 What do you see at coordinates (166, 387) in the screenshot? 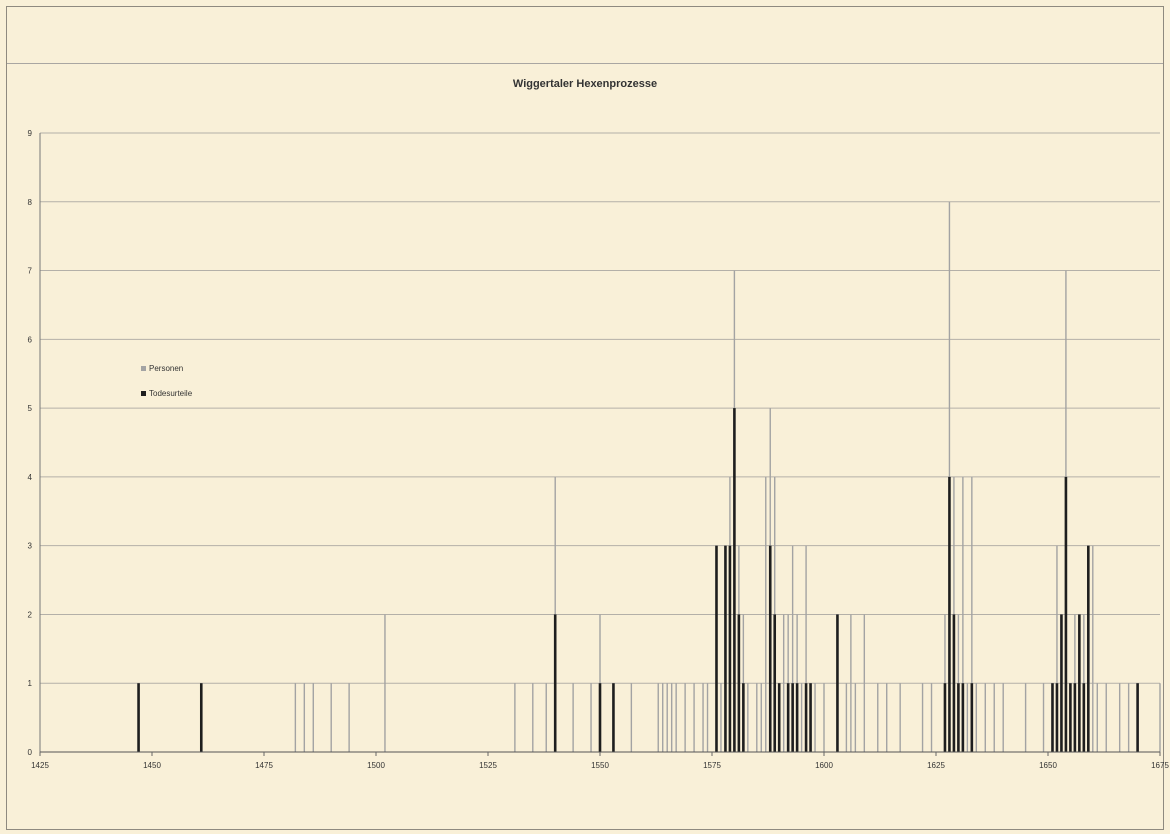
I see `legend: Personen Todesurteile` at bounding box center [166, 387].